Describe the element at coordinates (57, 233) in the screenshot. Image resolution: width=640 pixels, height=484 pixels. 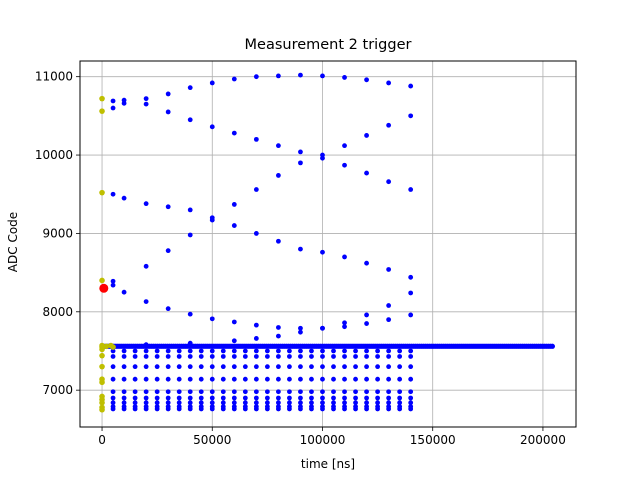
I see `y-tick-label: 9000` at that location.